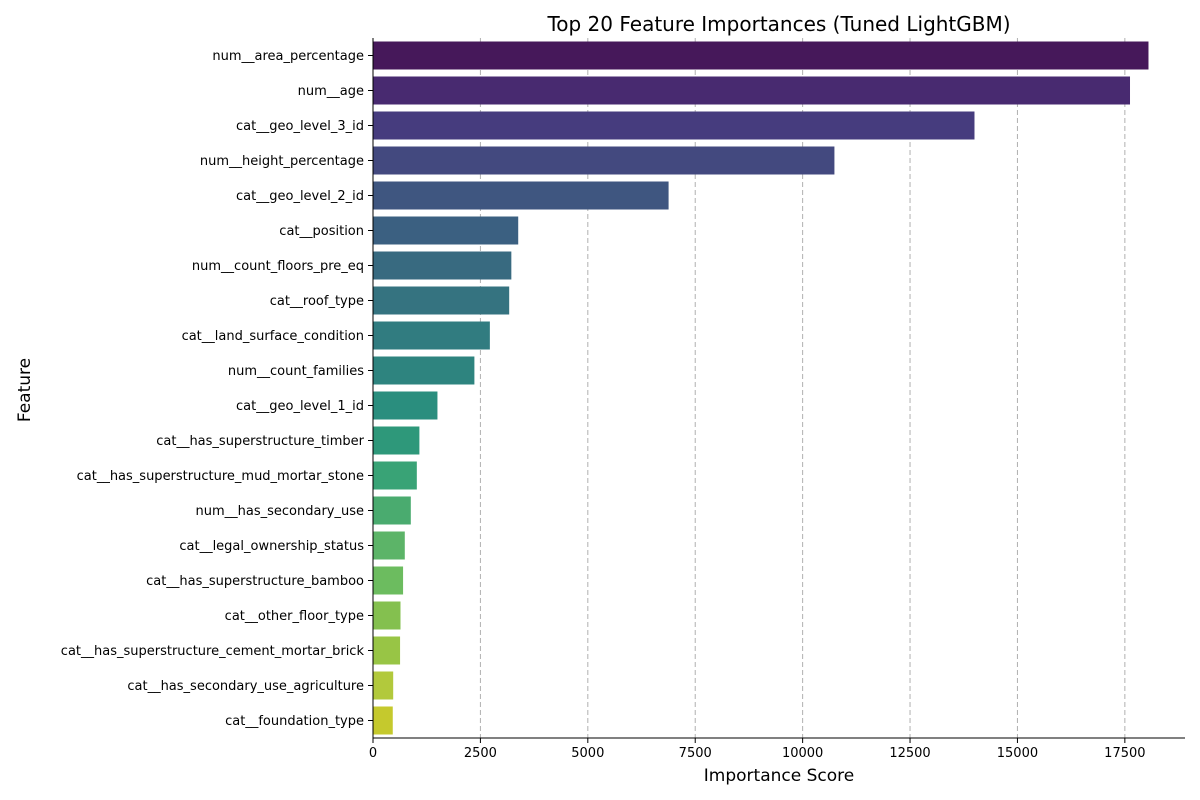 This screenshot has width=1200, height=800. Describe the element at coordinates (296, 371) in the screenshot. I see `y-tick-label: num__count_families` at that location.